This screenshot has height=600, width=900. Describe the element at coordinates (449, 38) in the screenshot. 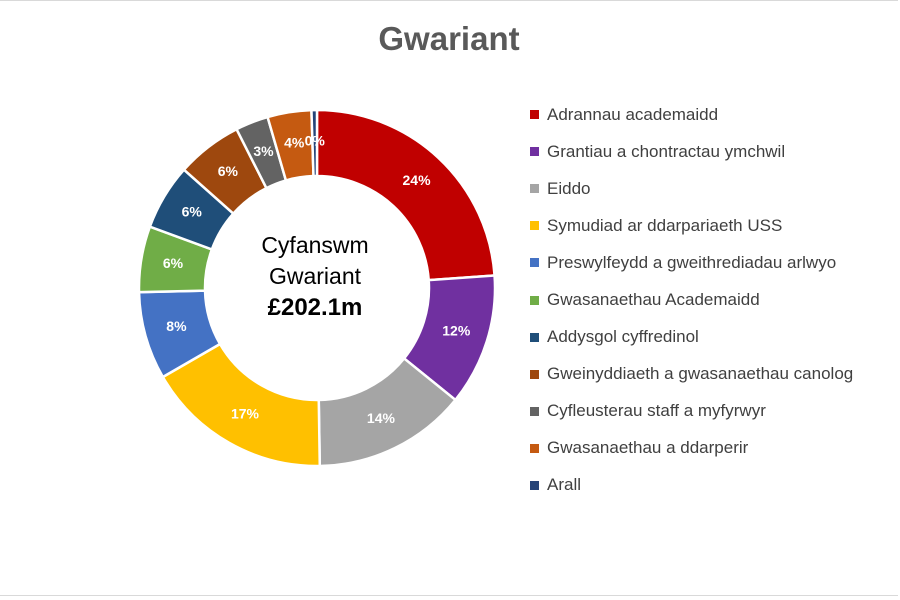

I see `chart-title: Gwariant` at that location.